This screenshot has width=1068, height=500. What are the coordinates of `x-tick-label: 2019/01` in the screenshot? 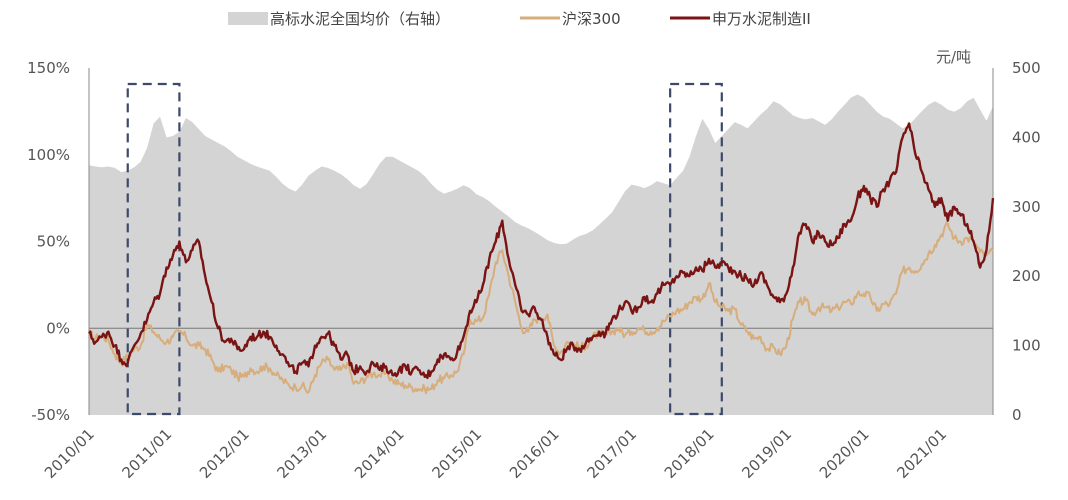 It's located at (766, 453).